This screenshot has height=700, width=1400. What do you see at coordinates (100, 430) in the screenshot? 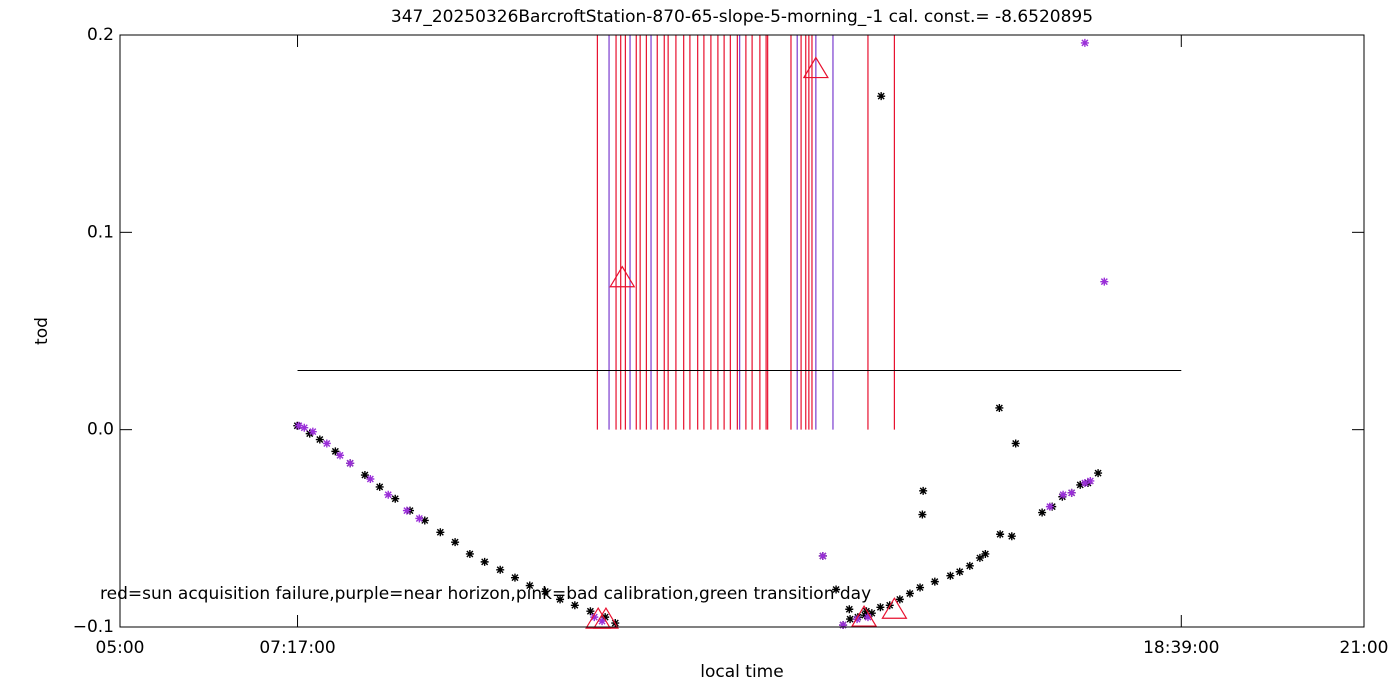
I see `y-tick-label: 0.0` at bounding box center [100, 430].